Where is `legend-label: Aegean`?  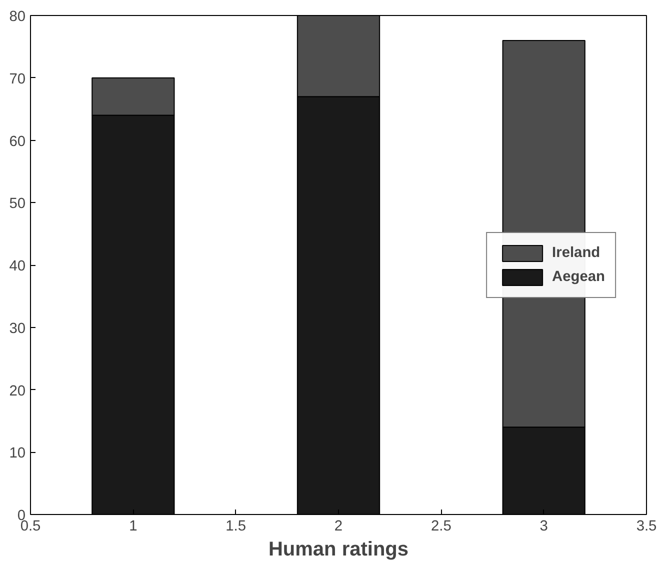 legend-label: Aegean is located at coordinates (578, 276).